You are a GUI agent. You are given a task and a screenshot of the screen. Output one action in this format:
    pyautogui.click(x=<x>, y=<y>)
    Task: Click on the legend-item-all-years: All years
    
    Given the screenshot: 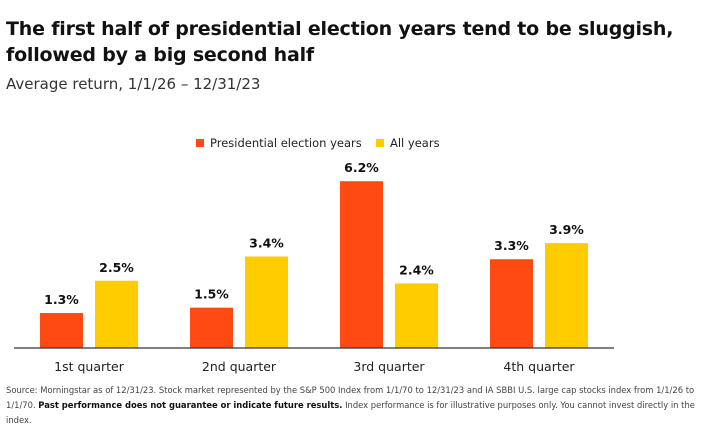 What is the action you would take?
    pyautogui.click(x=408, y=143)
    